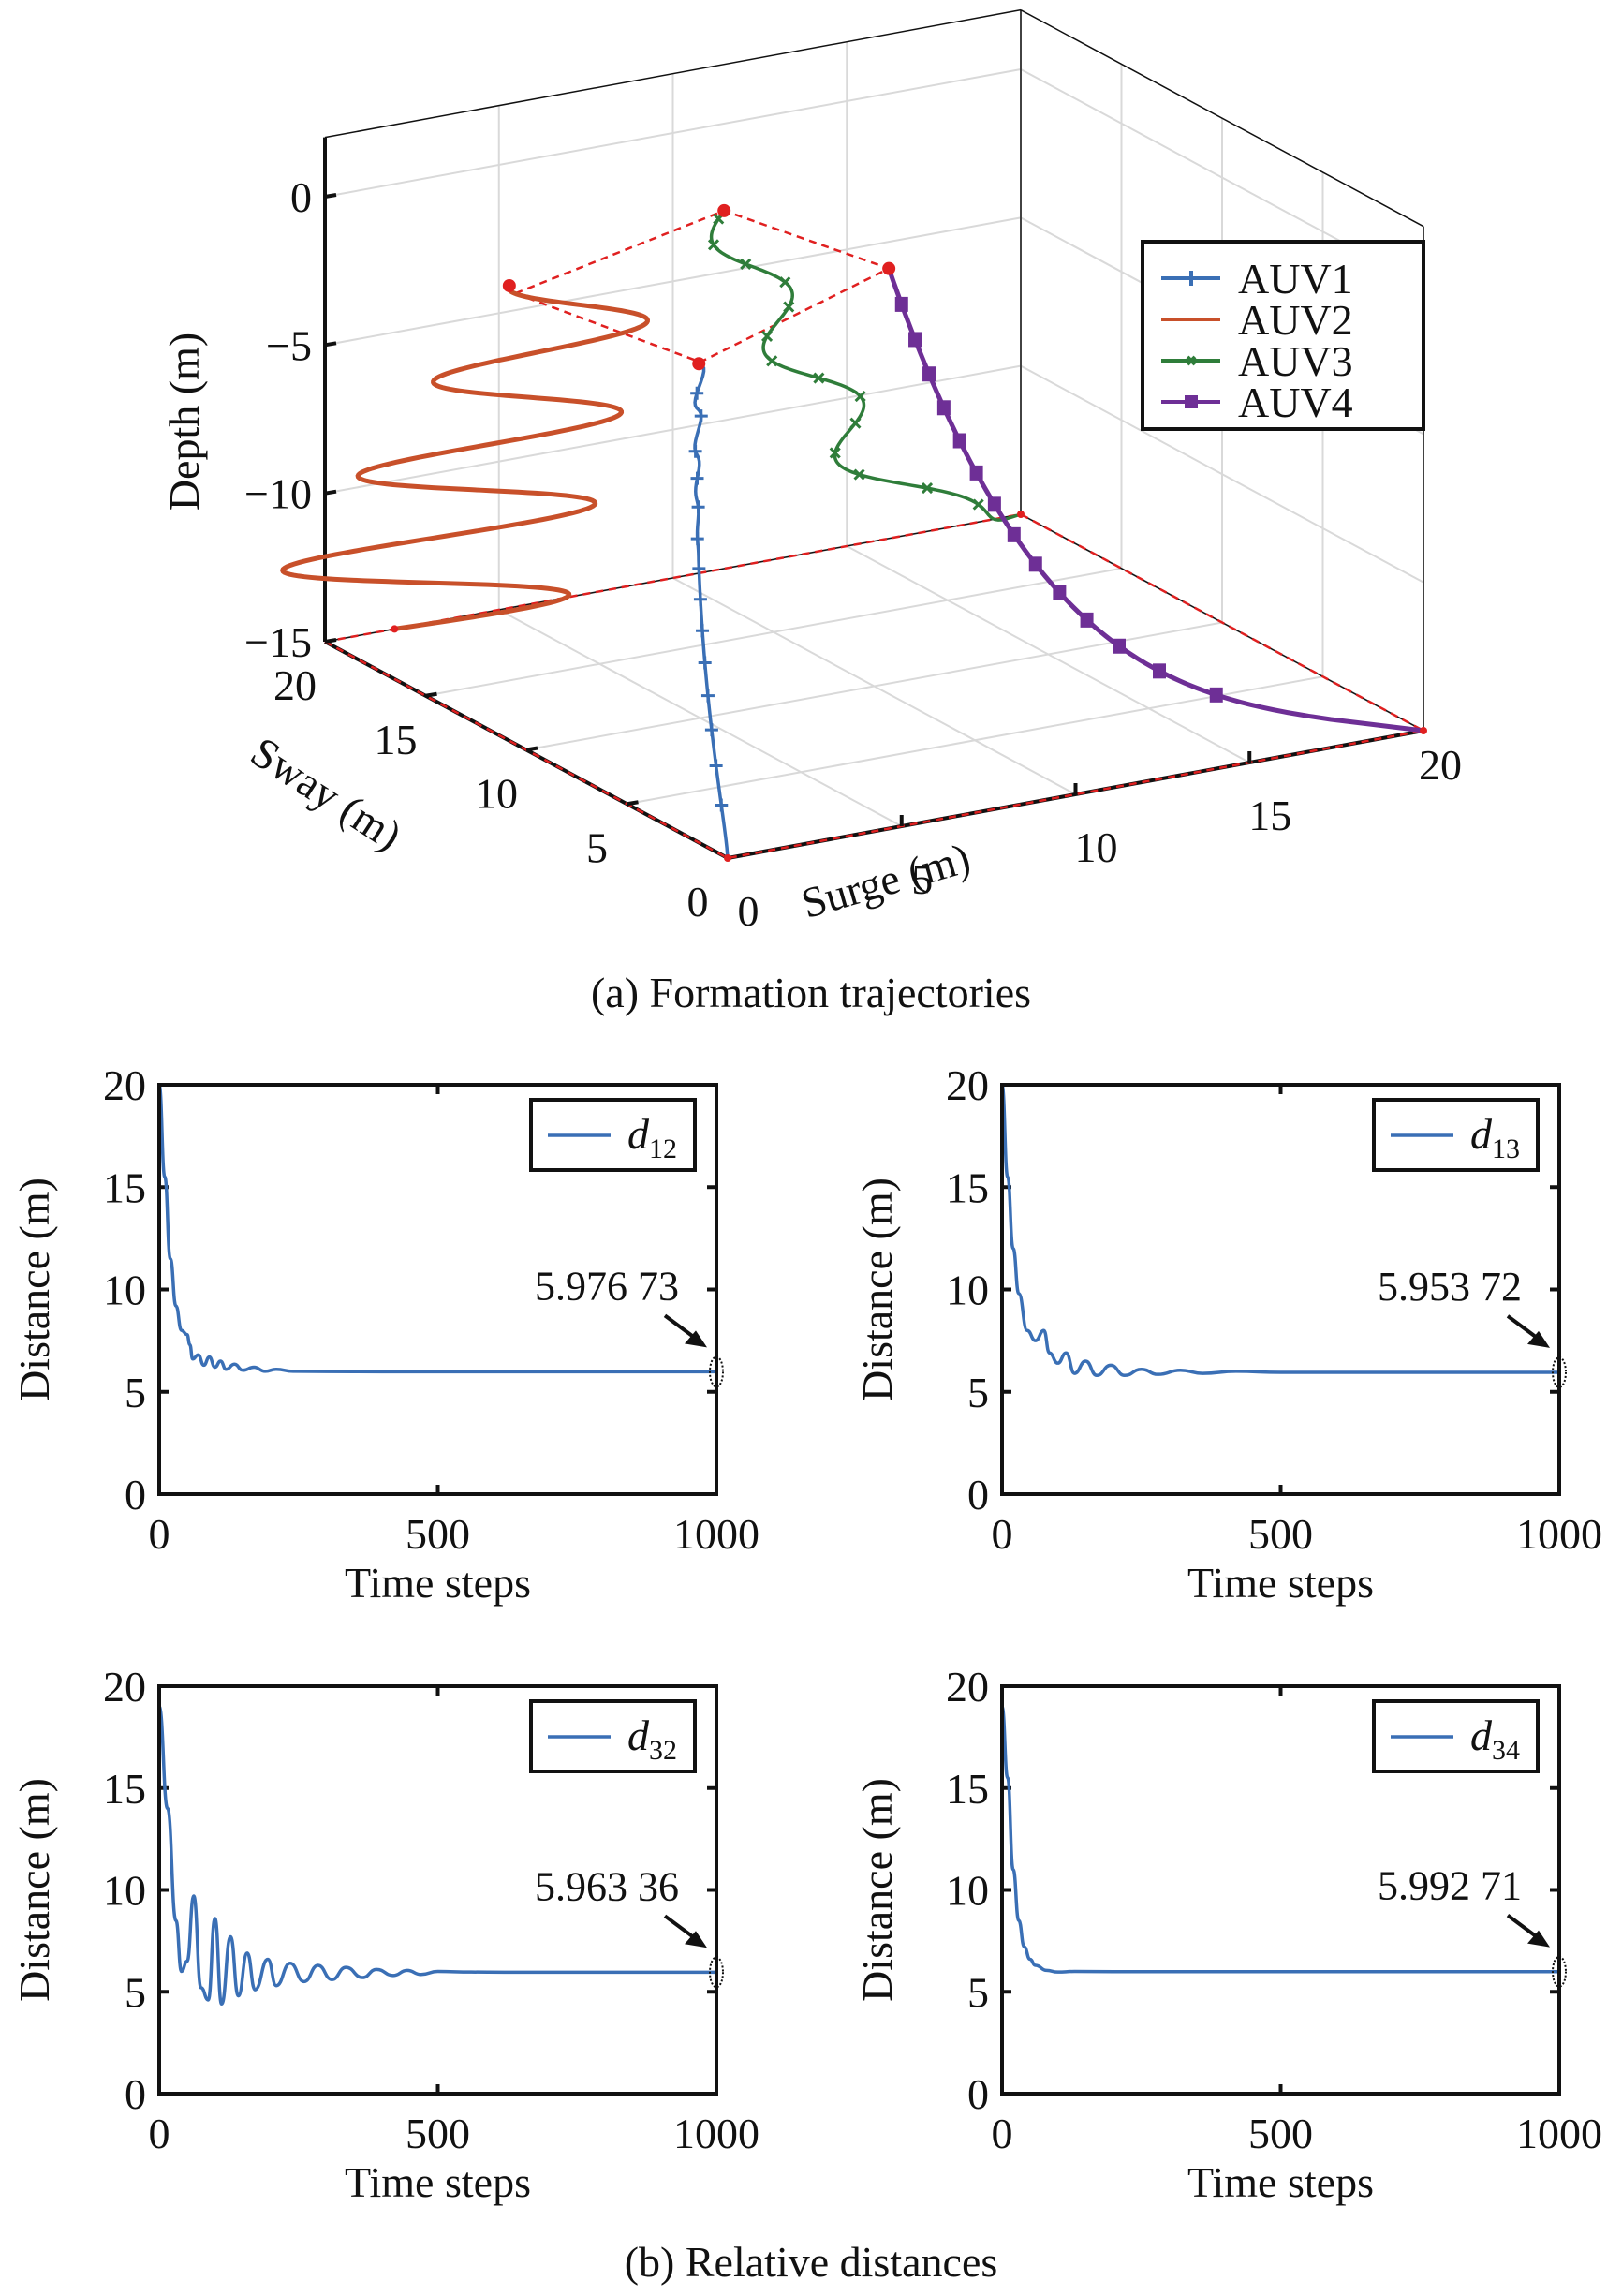  What do you see at coordinates (1440, 765) in the screenshot?
I see `x-tick-label: 20` at bounding box center [1440, 765].